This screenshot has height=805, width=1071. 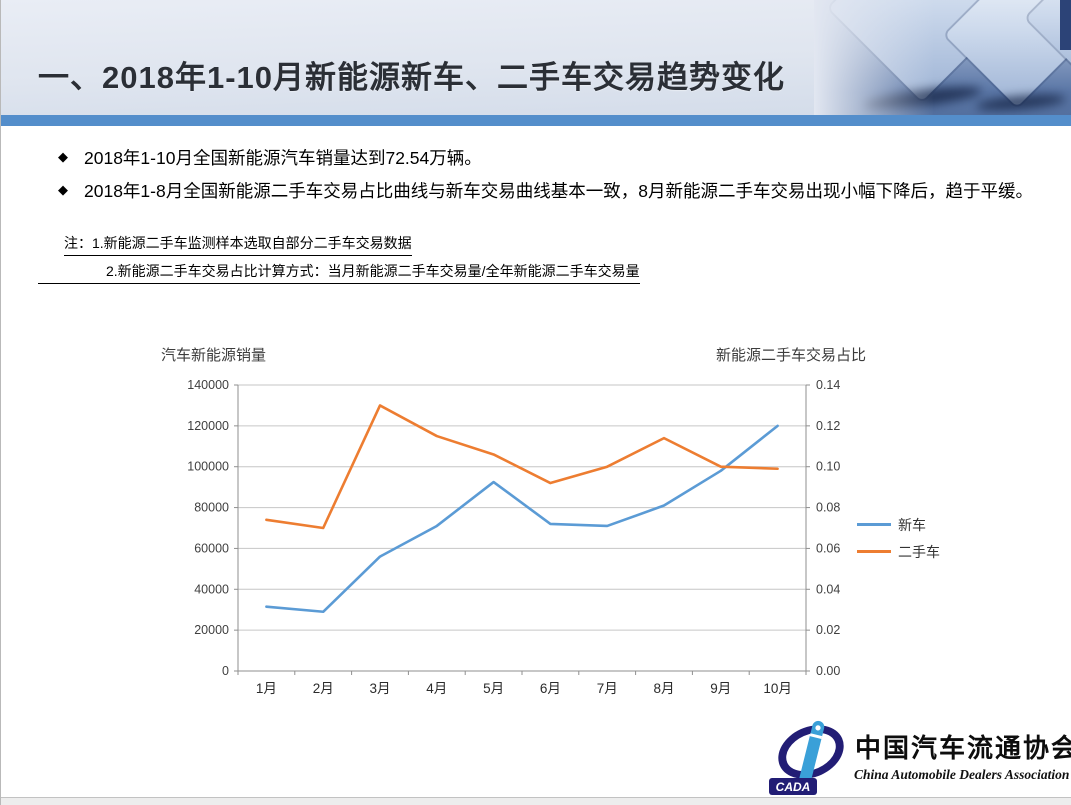 I want to click on footnote-text: 注：1.新能源二手车监测样本选取自部分二手车交易数据, so click(x=238, y=244).